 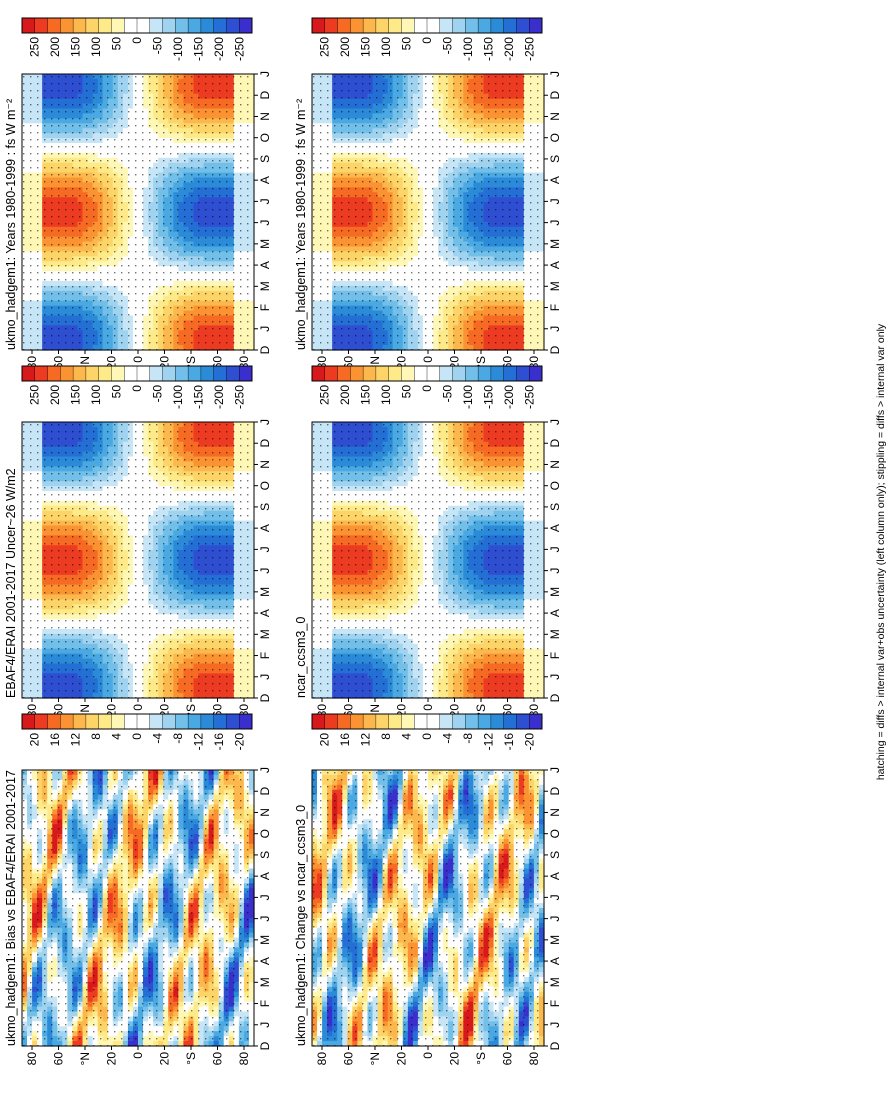 I want to click on colorbar-label: 150, so click(x=365, y=395).